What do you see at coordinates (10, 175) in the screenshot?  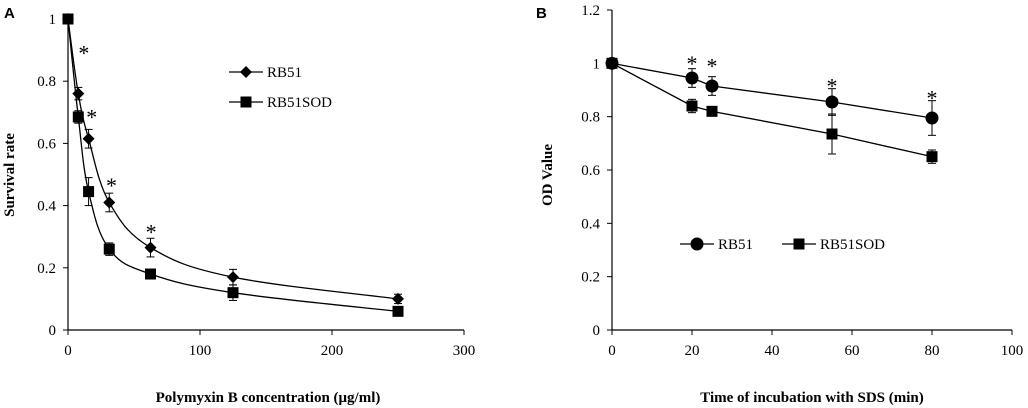 I see `panel-a-y-axis-title: Survival rate` at bounding box center [10, 175].